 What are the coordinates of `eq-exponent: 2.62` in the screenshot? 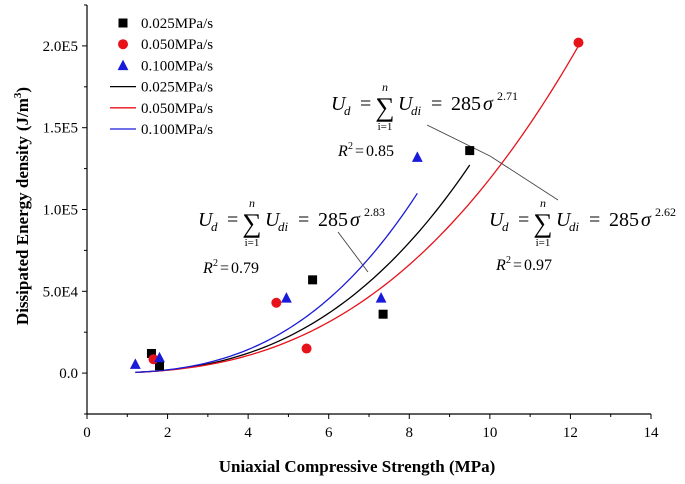 It's located at (665, 212).